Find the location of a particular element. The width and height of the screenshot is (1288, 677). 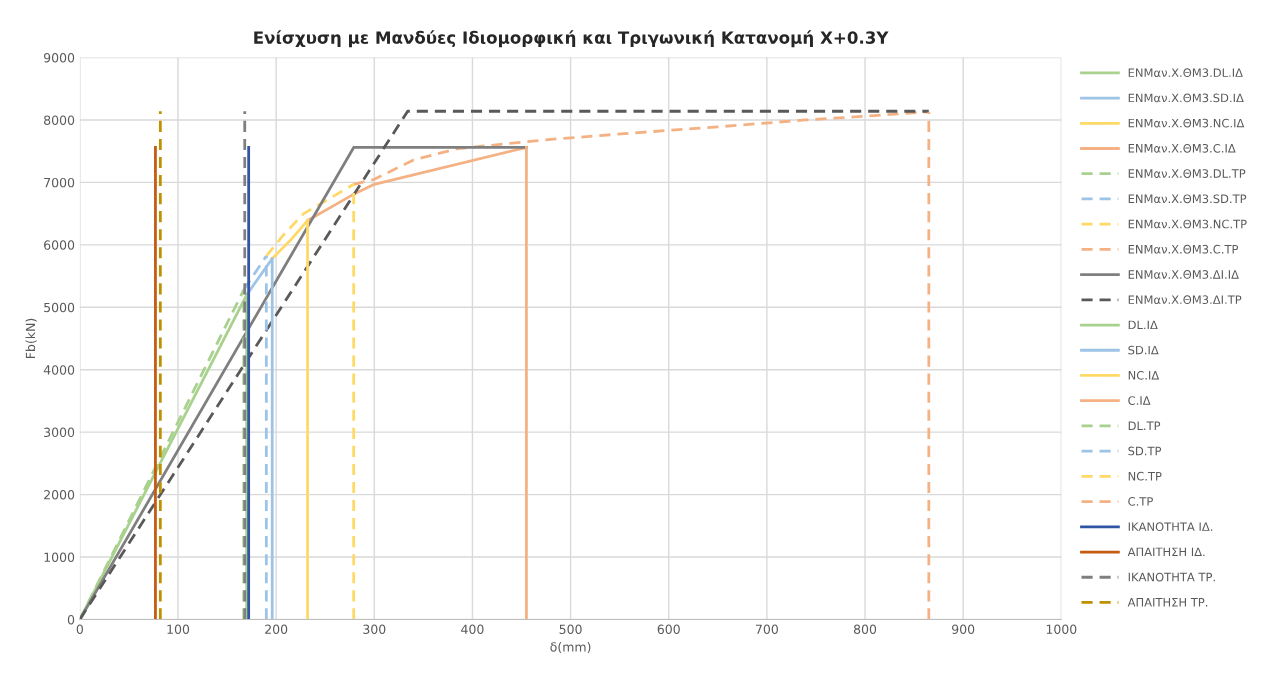

y-tick-label: 1000 is located at coordinates (59, 557).